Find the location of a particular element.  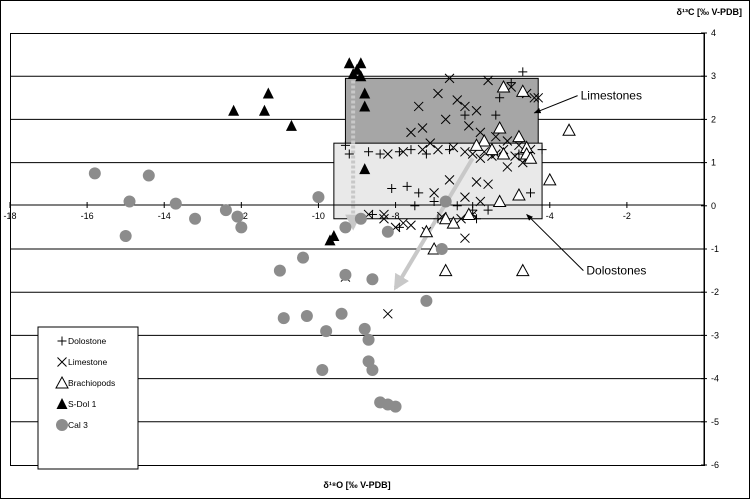

y-tick-label: -4 is located at coordinates (715, 379).